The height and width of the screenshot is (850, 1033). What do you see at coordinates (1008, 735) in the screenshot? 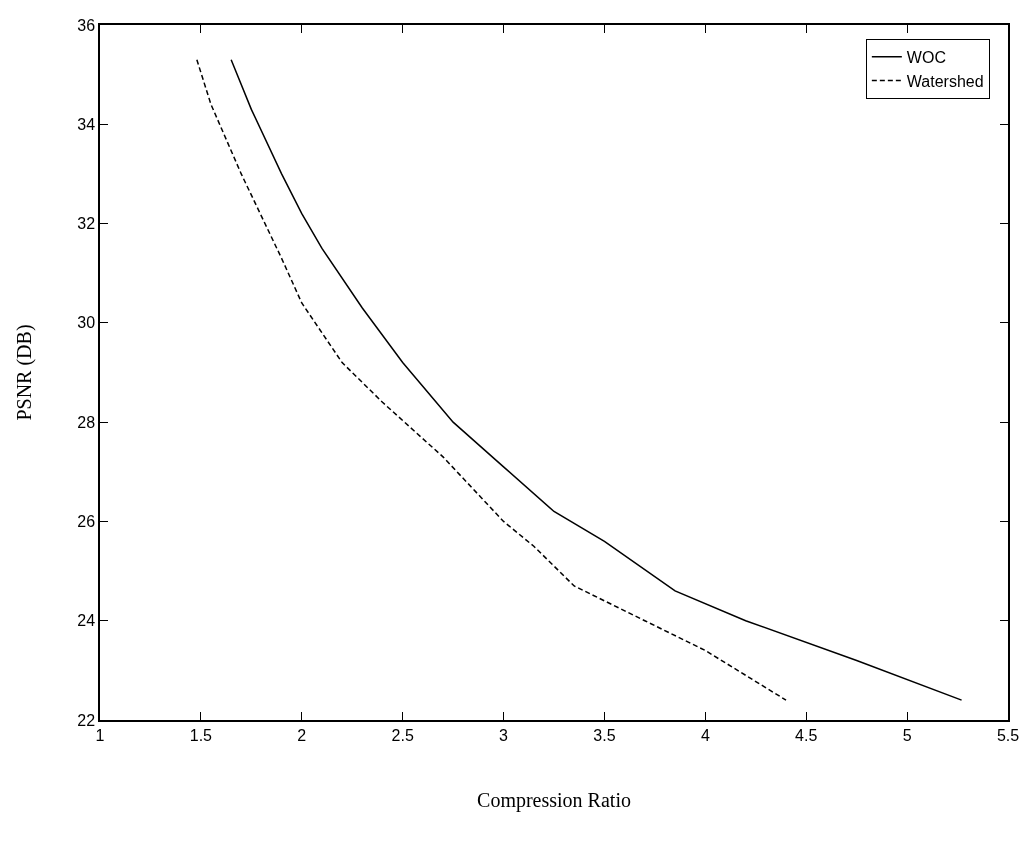
I see `x-tick-label: 5.5` at bounding box center [1008, 735].